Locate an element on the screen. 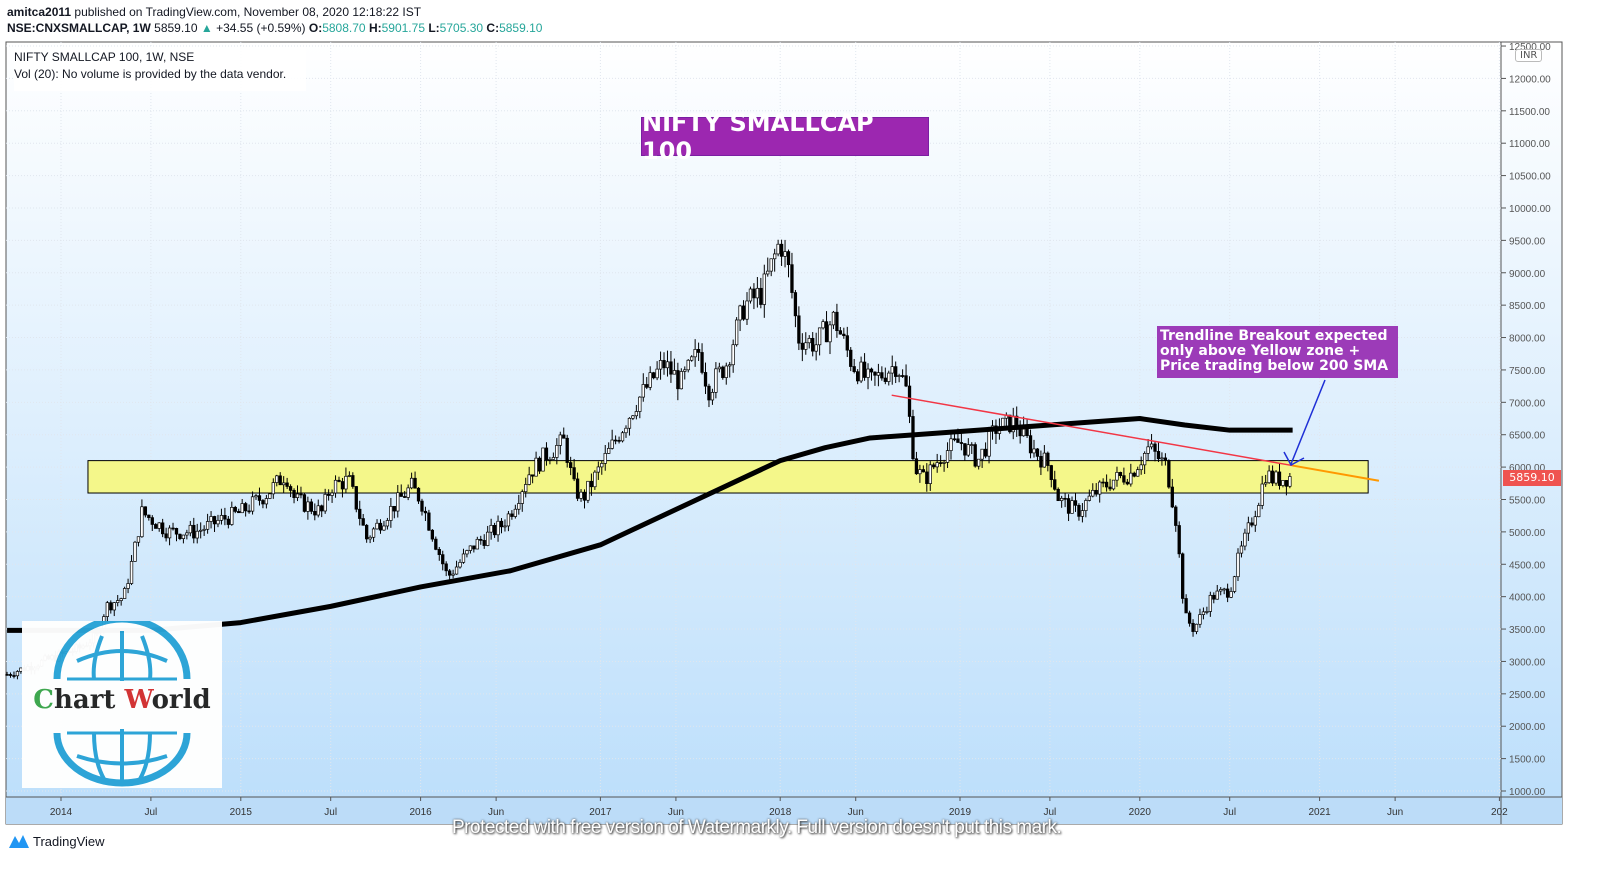  y-tick-label: 4000.00 is located at coordinates (1527, 598).